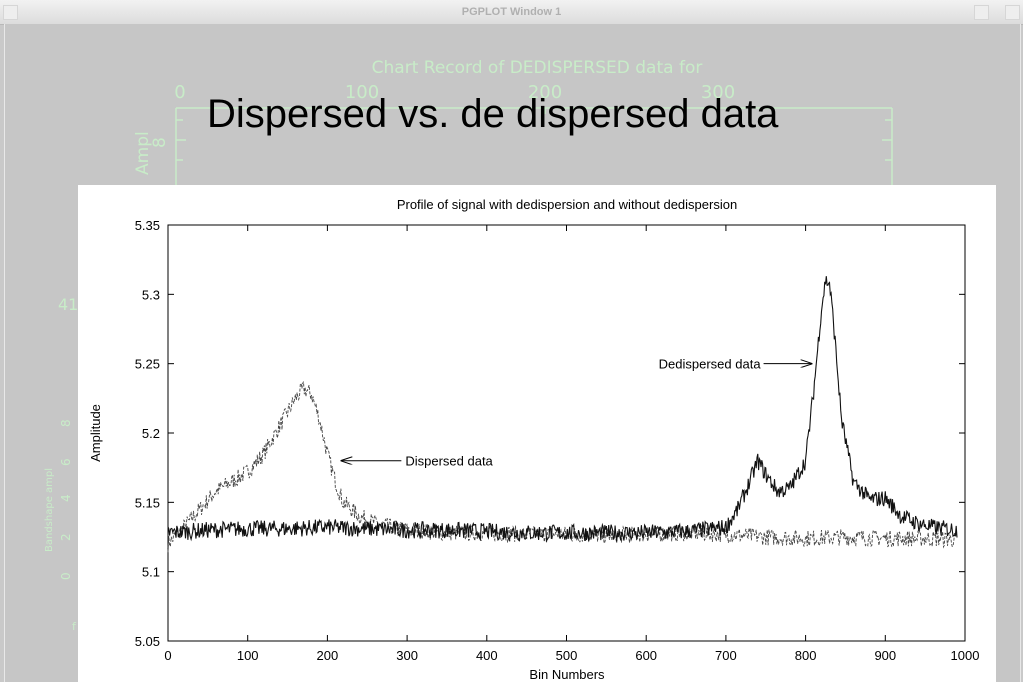 This screenshot has height=682, width=1023. What do you see at coordinates (147, 502) in the screenshot?
I see `y-tick-label: 5.15` at bounding box center [147, 502].